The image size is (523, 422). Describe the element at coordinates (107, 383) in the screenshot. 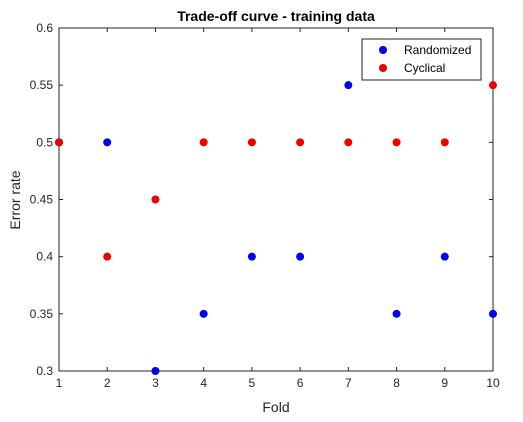

I see `x-tick-label: 2` at that location.